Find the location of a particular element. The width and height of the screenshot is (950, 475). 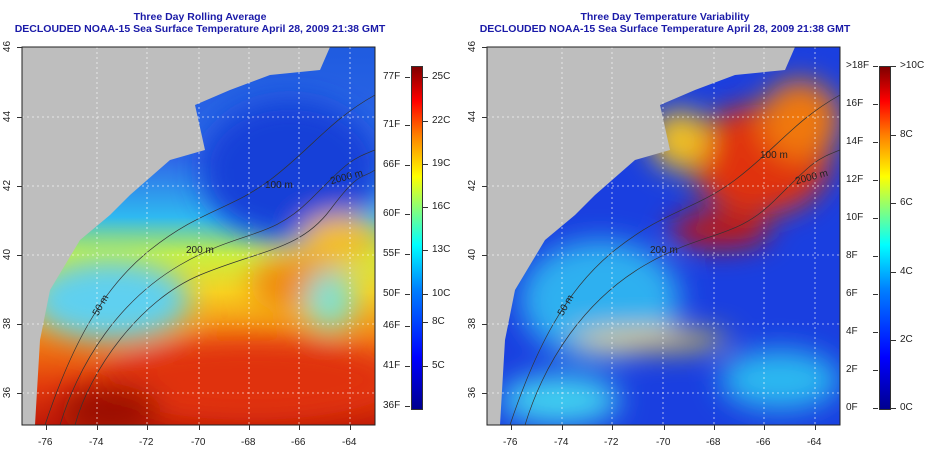

colorbar-c-label: 10C is located at coordinates (441, 293).